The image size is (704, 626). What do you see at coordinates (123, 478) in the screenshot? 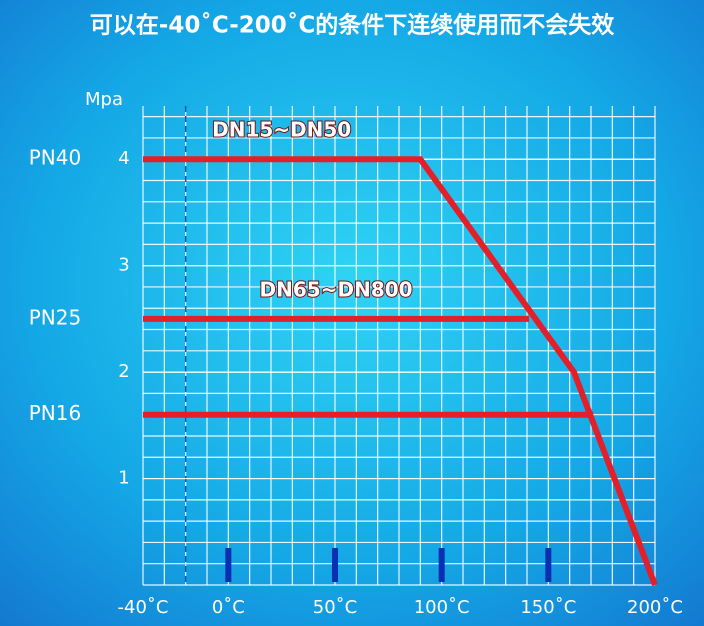
I see `y-tick-label: 1` at bounding box center [123, 478].